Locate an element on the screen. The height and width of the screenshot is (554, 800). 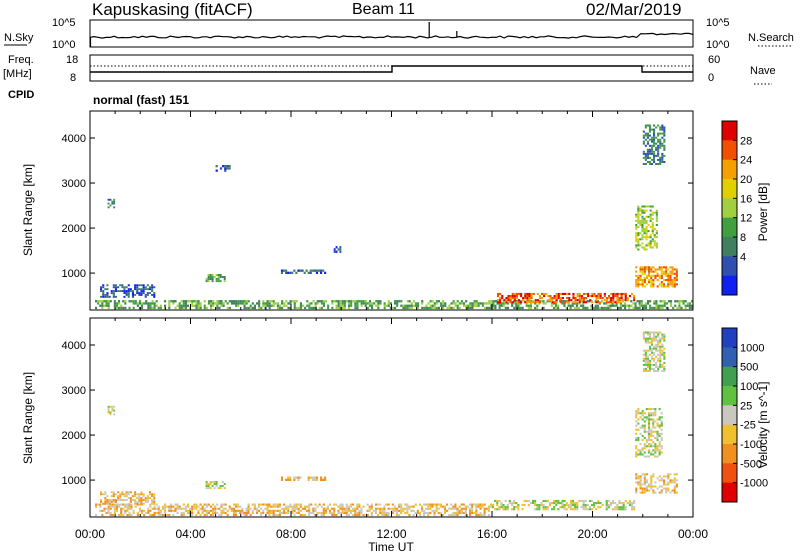
velocity-cbar-tick-label: -25 is located at coordinates (748, 426).